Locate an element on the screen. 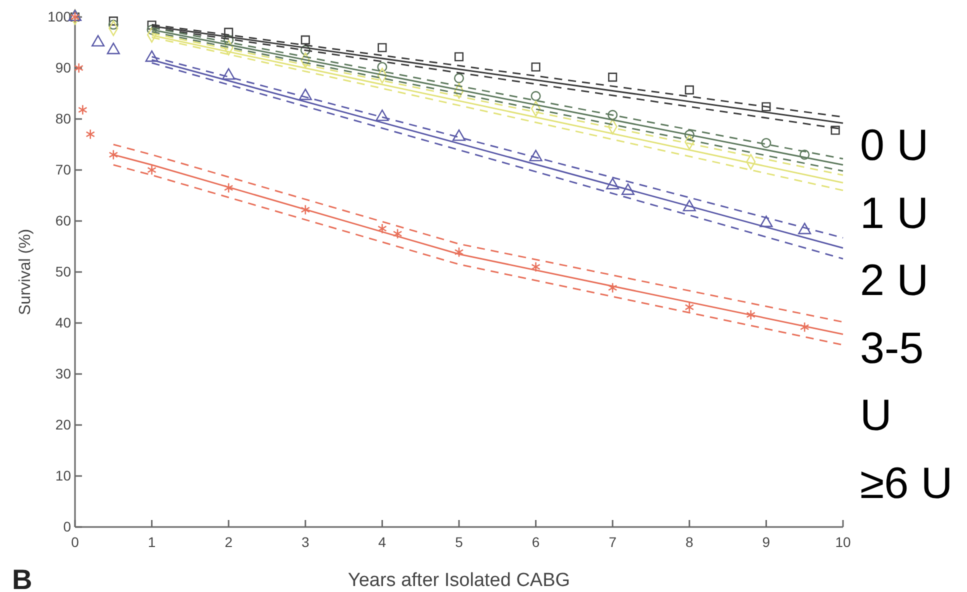 This screenshot has height=592, width=967. y-tick-label: 100 is located at coordinates (60, 16).